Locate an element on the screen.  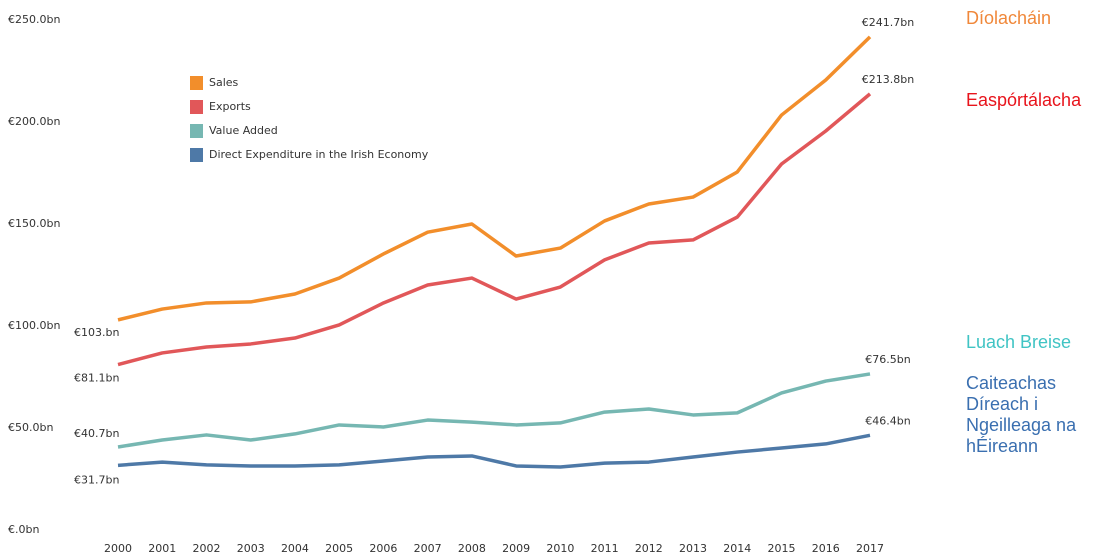
y-tick-label: €200.0bn is located at coordinates (34, 121).